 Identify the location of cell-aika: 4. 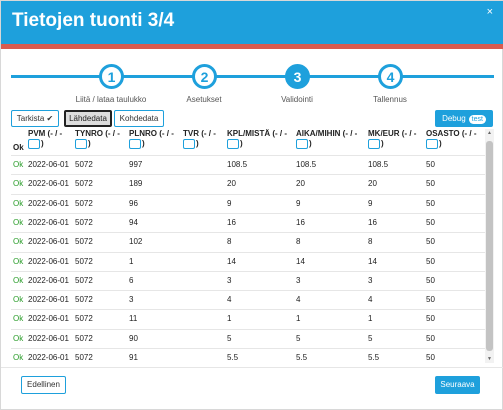
(298, 300).